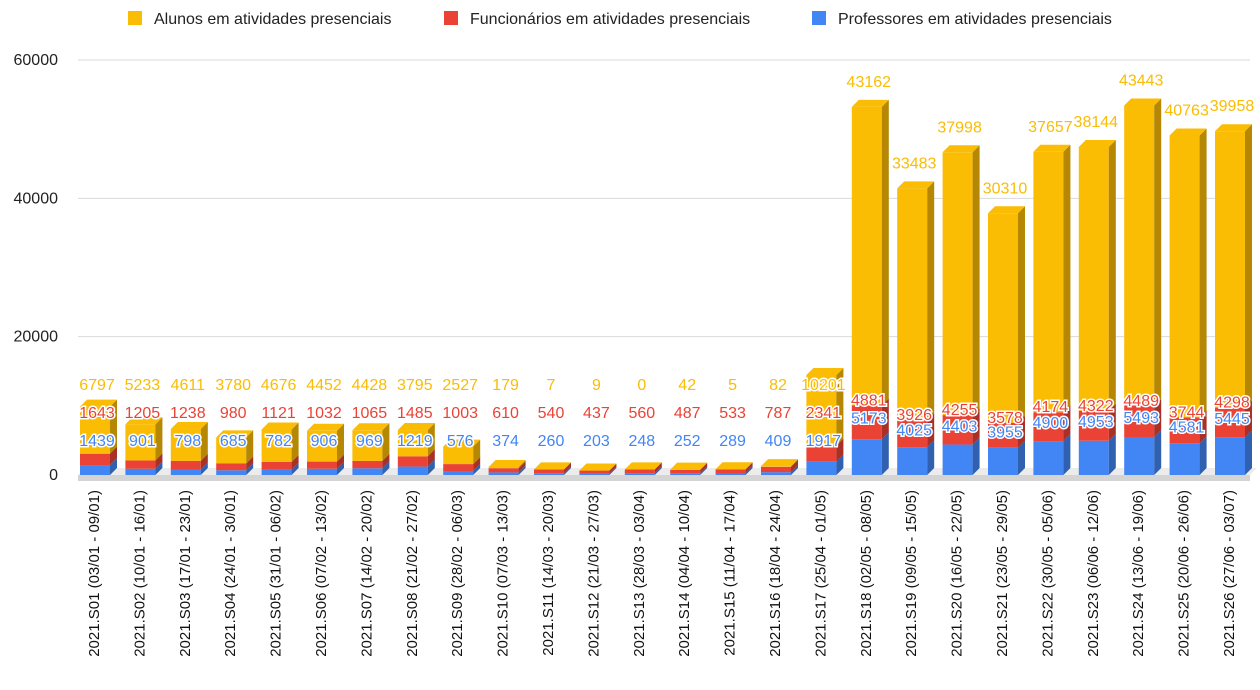  I want to click on x-tick-label: 2021.S19 (09/05 - 15/05), so click(911, 573).